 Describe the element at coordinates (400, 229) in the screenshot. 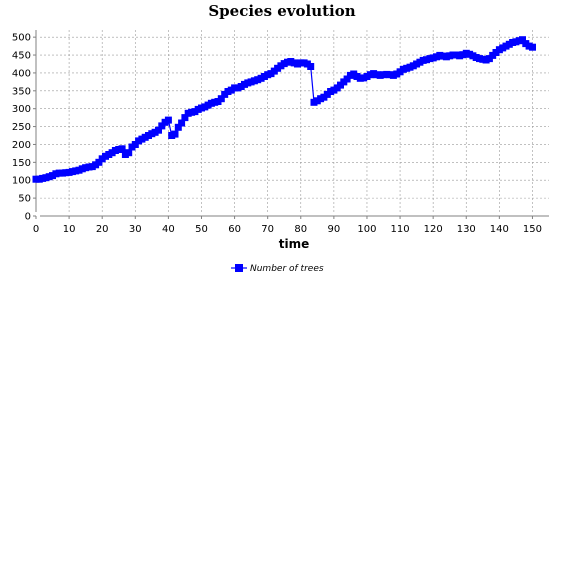

I see `x-tick-label: 110` at that location.